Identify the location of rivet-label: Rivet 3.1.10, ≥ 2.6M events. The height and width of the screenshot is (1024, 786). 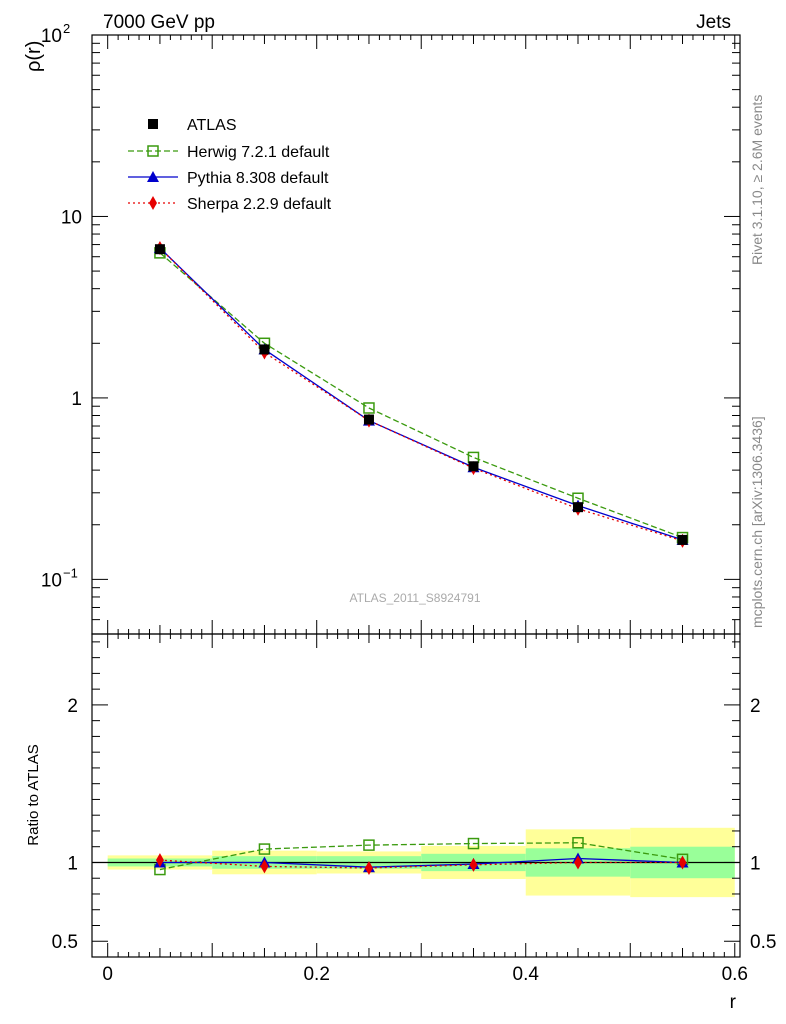
(757, 180).